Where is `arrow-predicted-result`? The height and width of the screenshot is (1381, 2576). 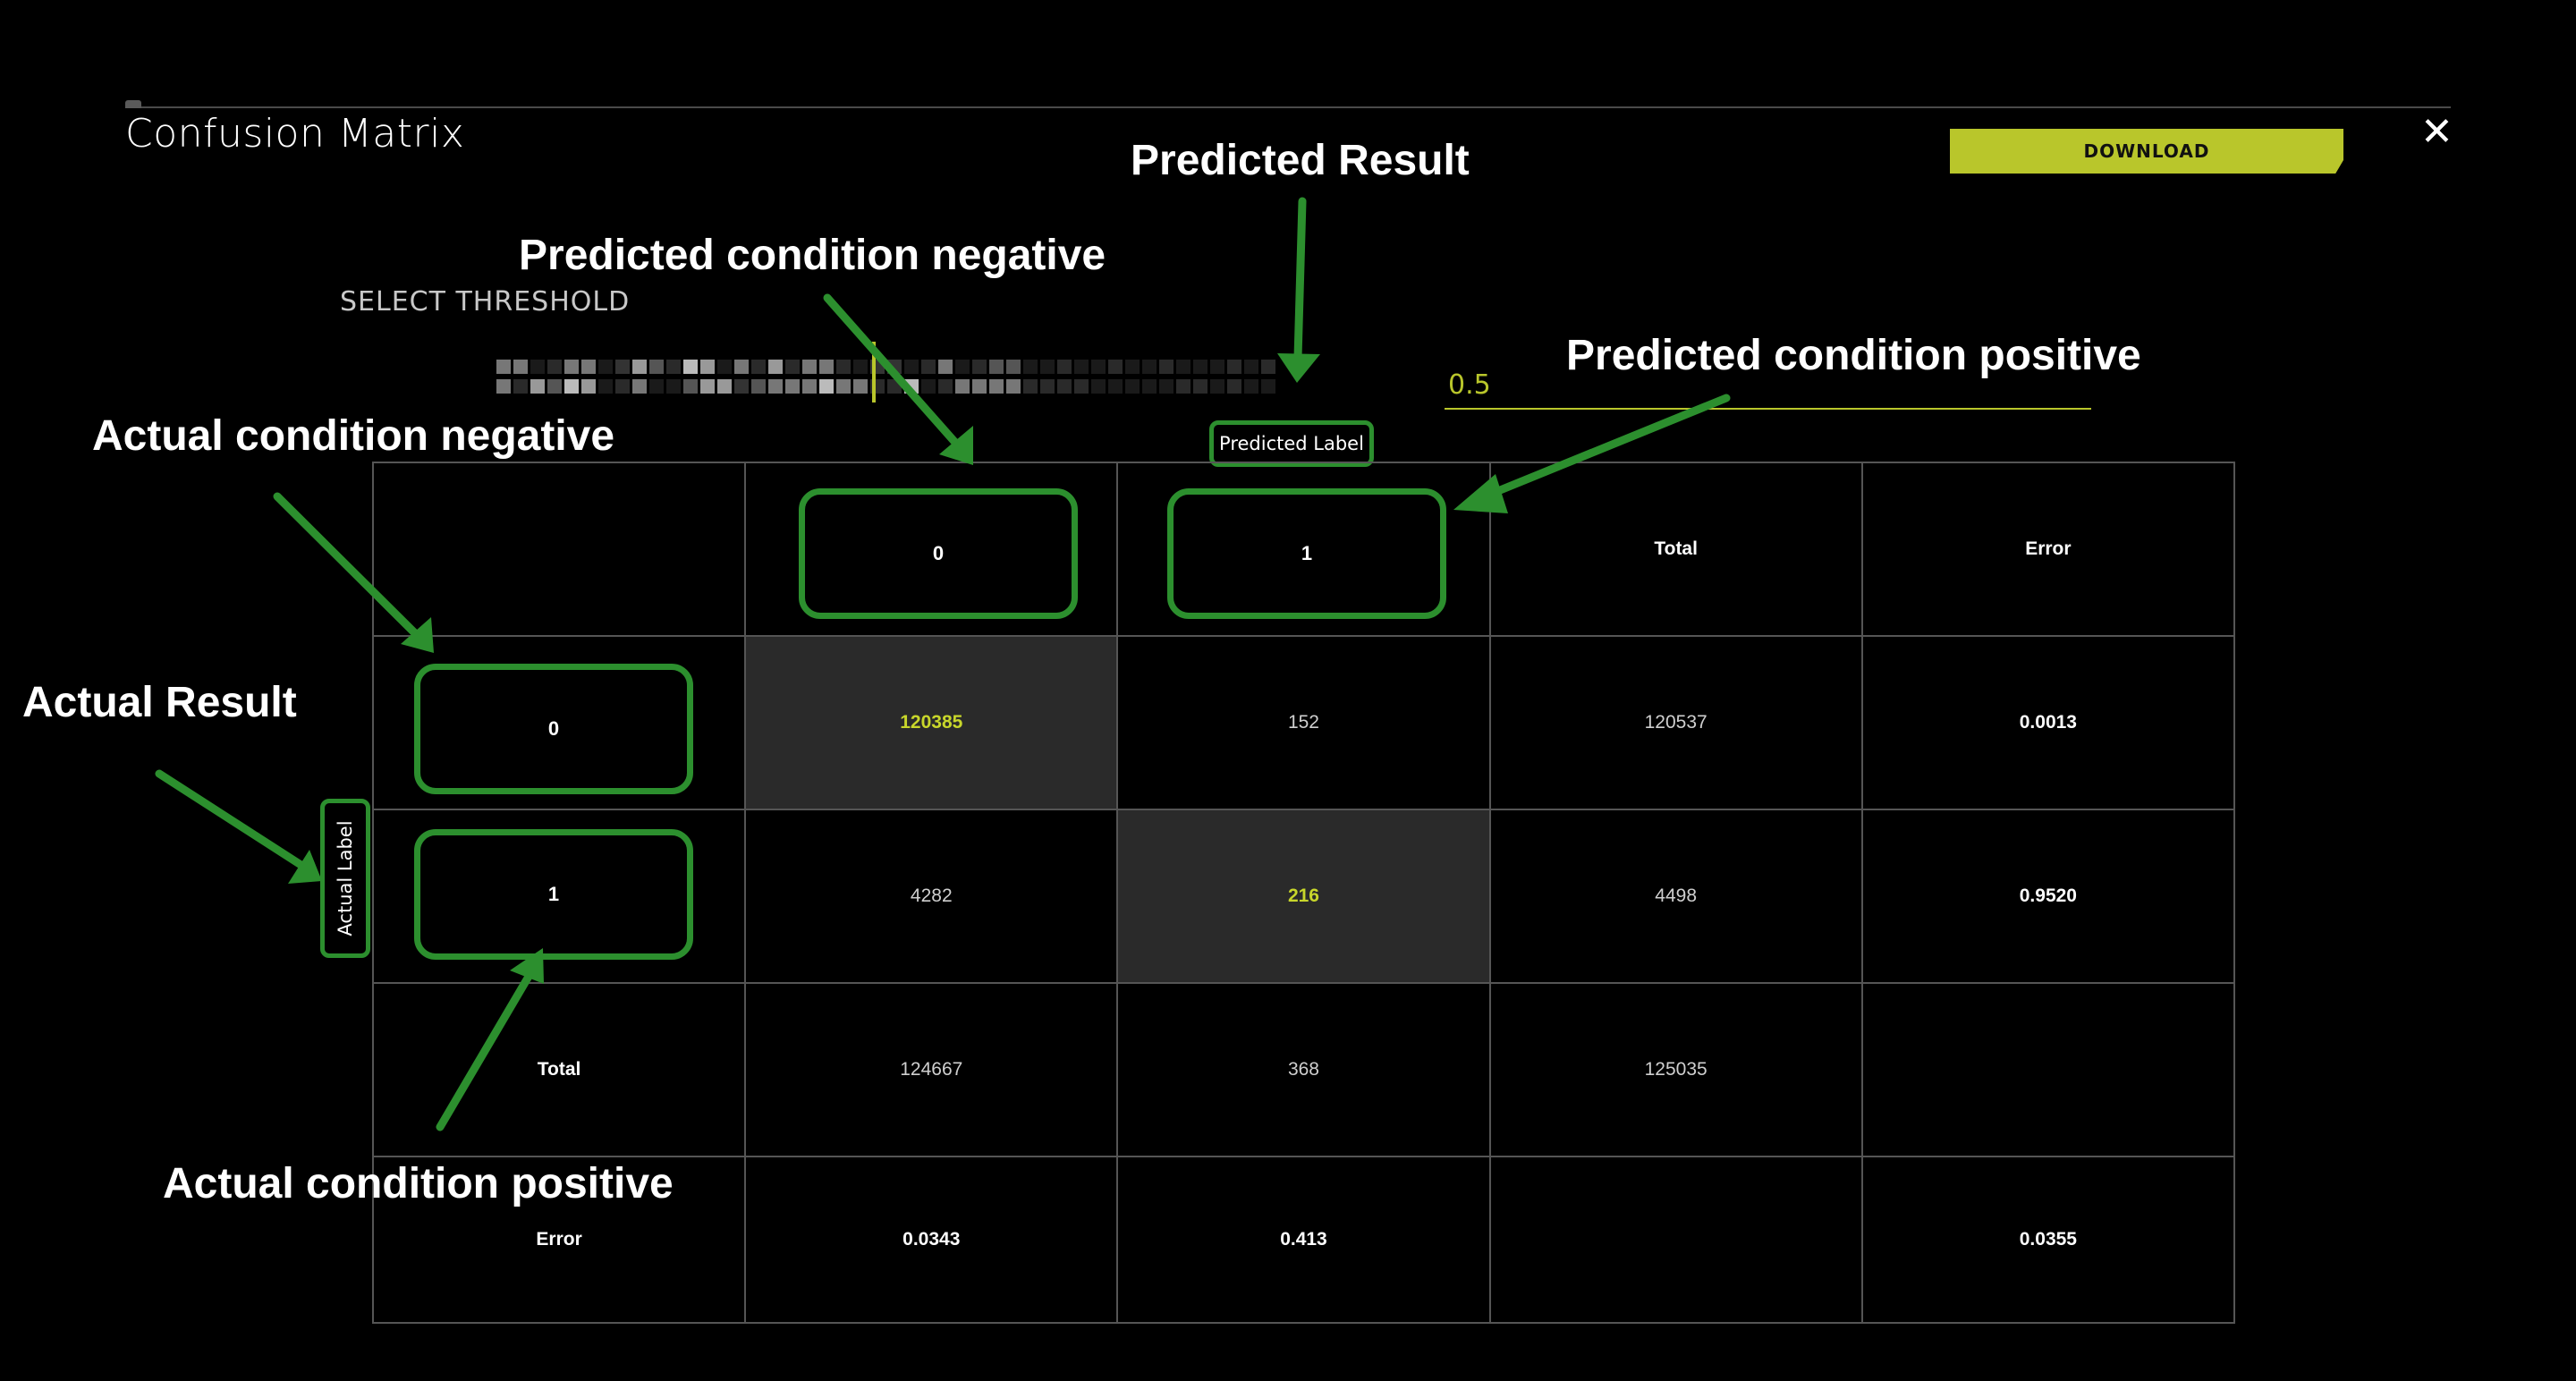
arrow-predicted-result is located at coordinates (1300, 279).